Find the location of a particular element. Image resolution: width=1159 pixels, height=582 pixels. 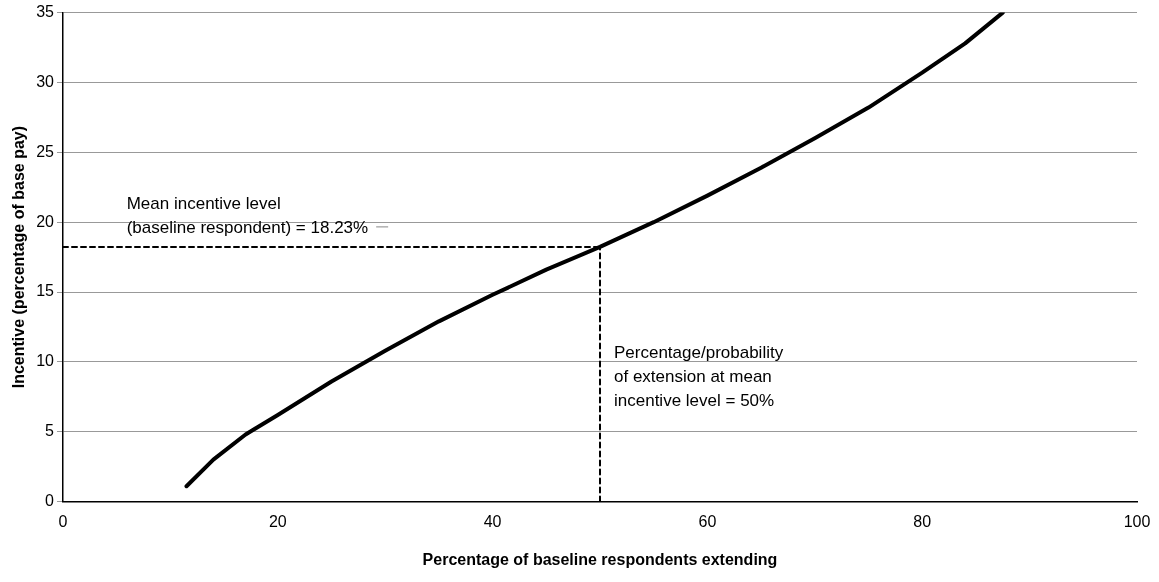

x-tick-label: 100 is located at coordinates (1137, 521).